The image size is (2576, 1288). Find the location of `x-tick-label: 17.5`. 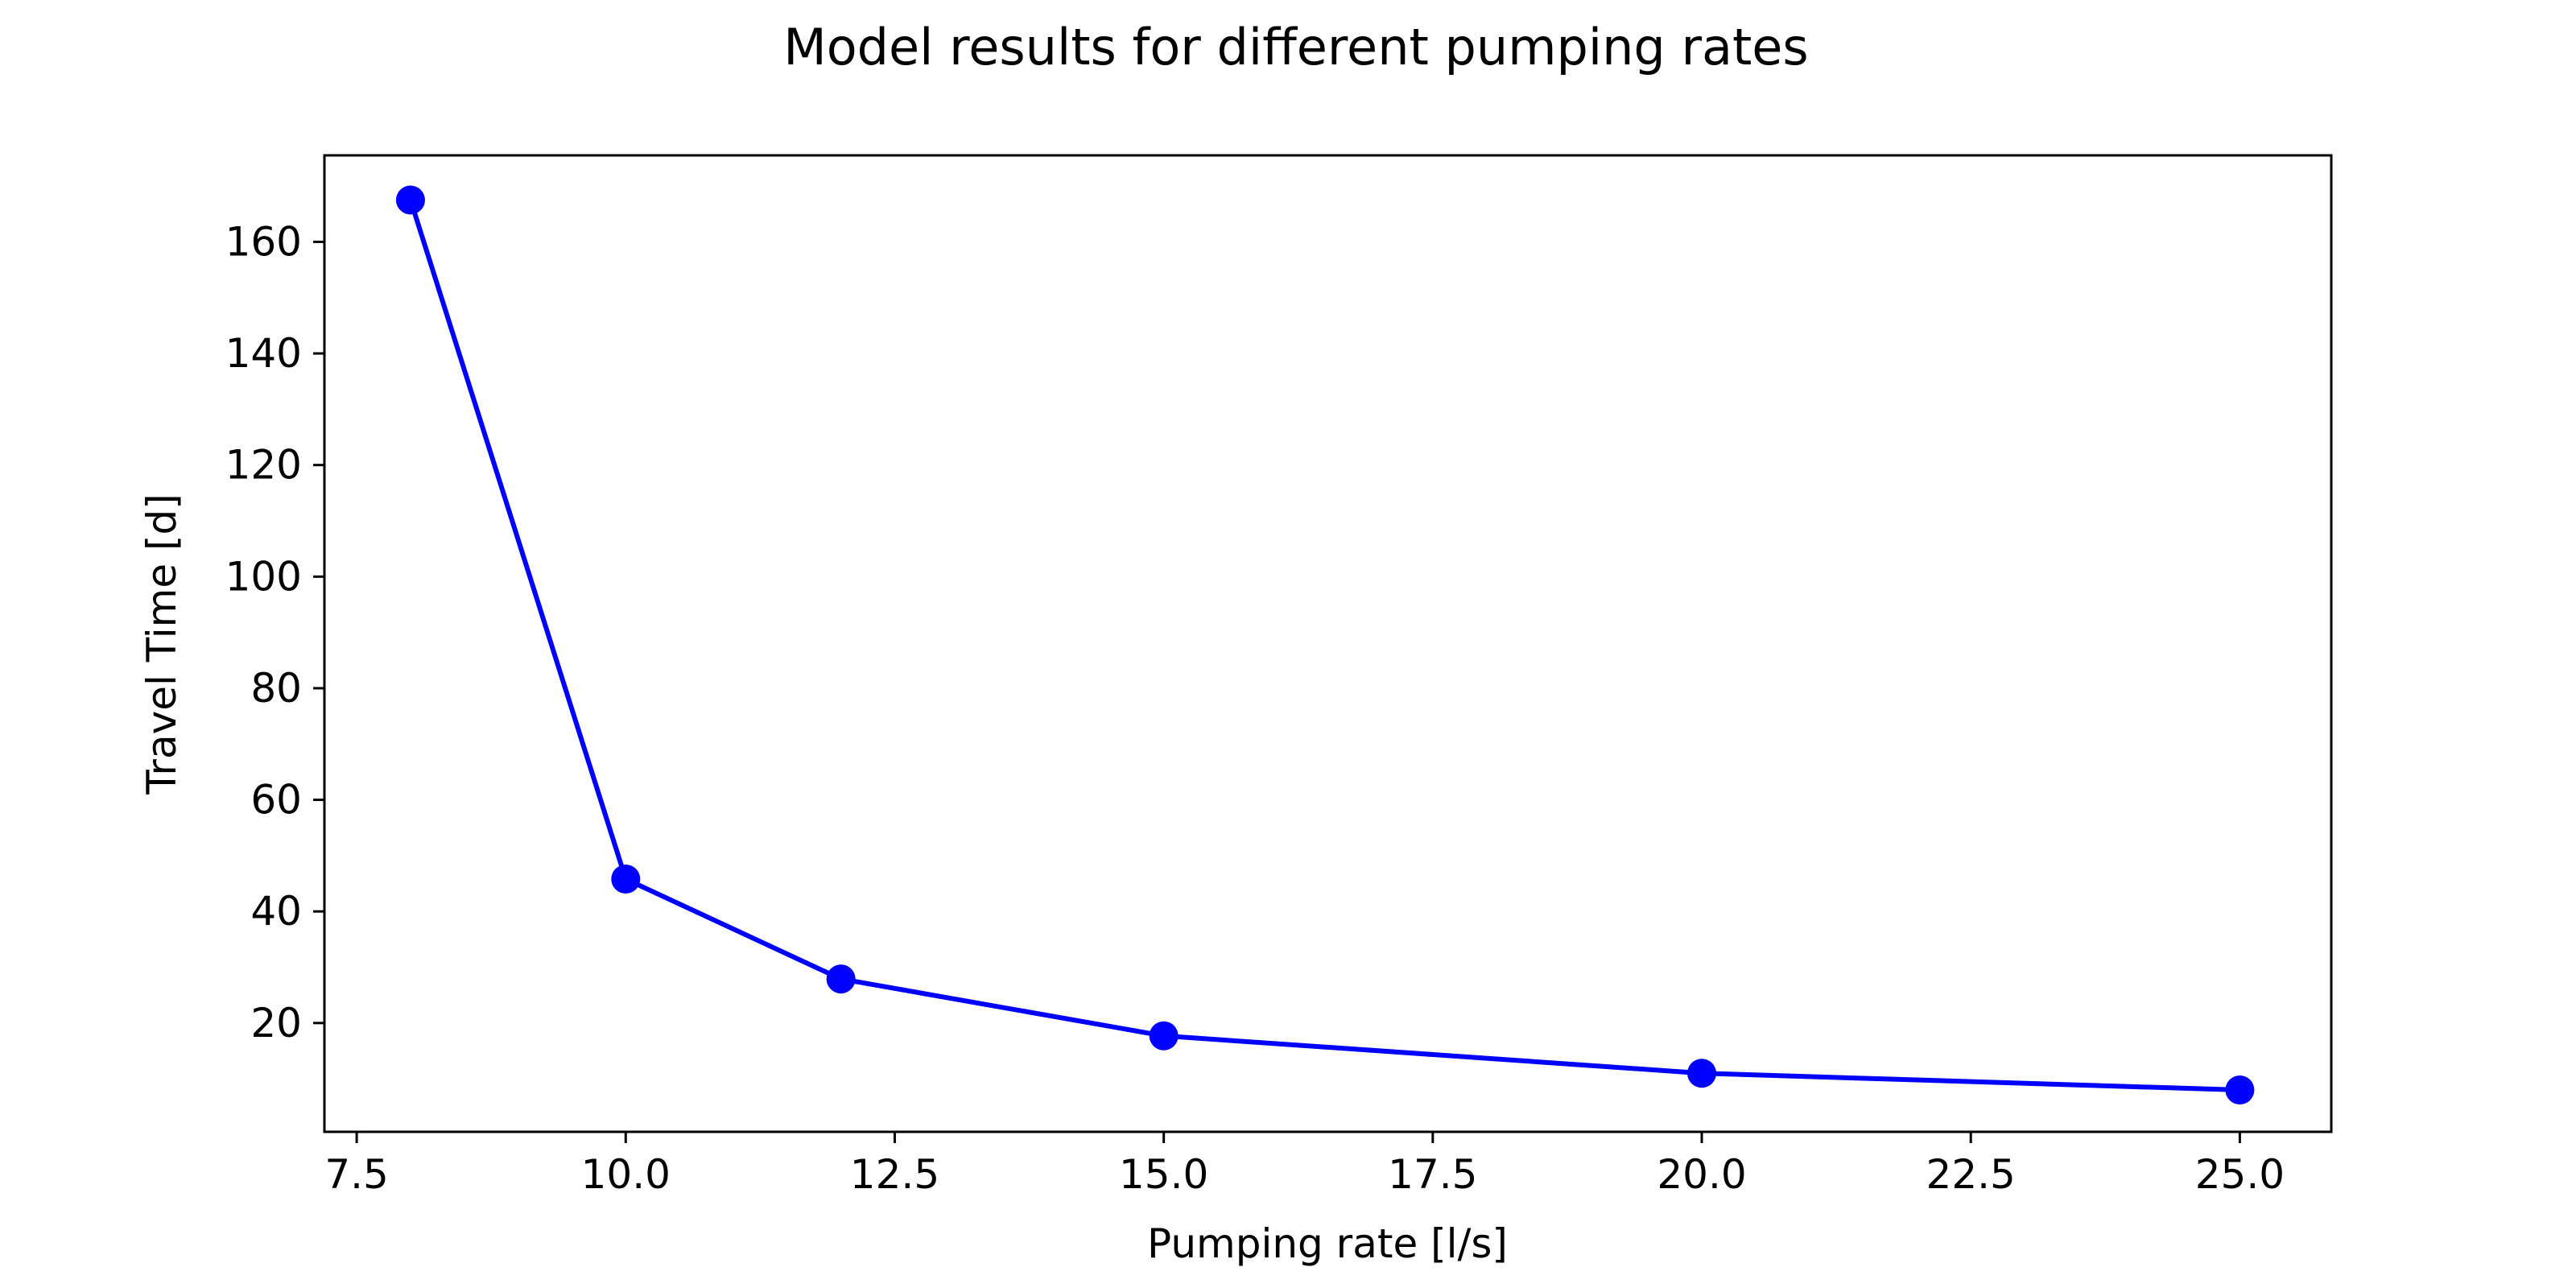

x-tick-label: 17.5 is located at coordinates (1432, 1174).